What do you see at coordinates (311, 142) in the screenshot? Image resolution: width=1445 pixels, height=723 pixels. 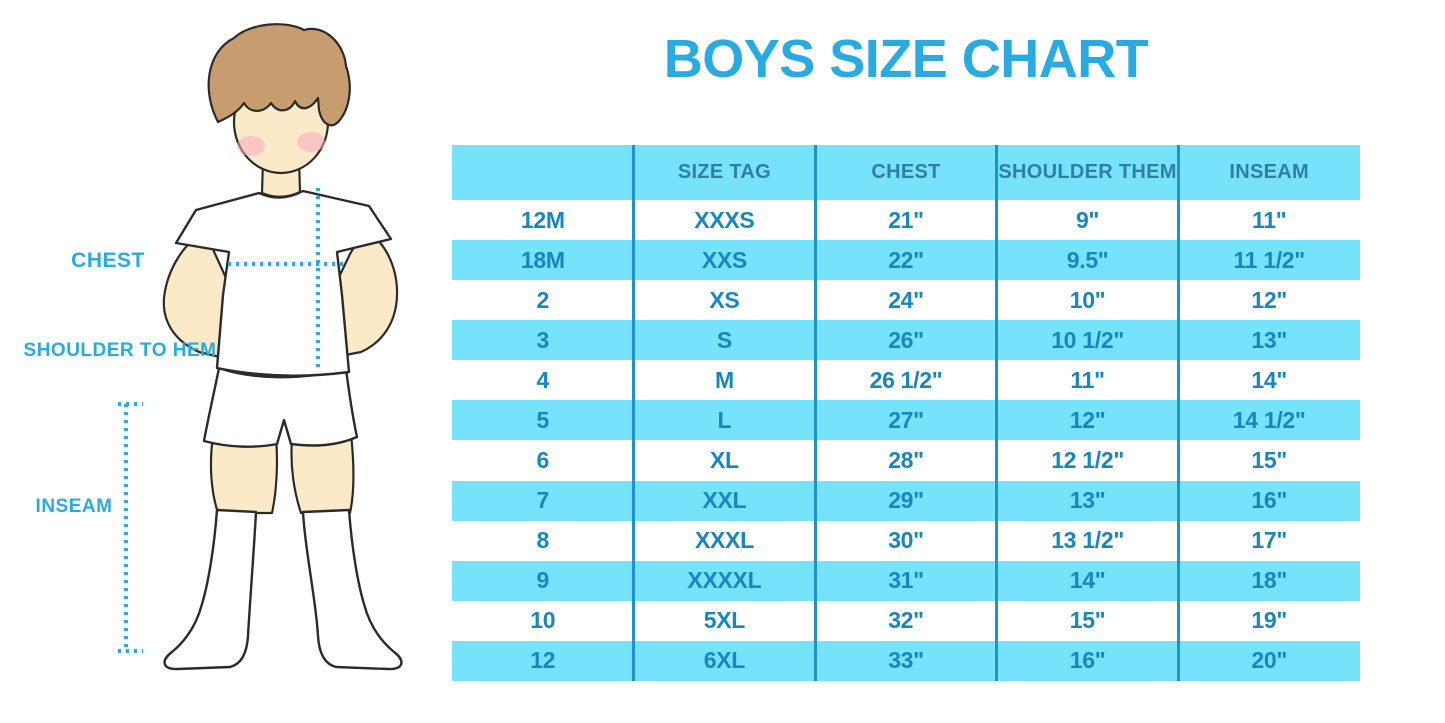 I see `right-cheek-blush` at bounding box center [311, 142].